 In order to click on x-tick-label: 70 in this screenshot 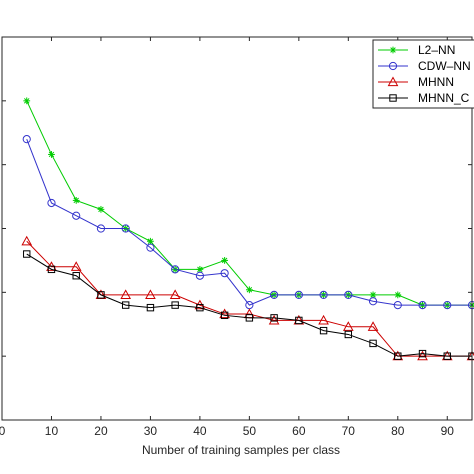, I will do `click(349, 431)`.